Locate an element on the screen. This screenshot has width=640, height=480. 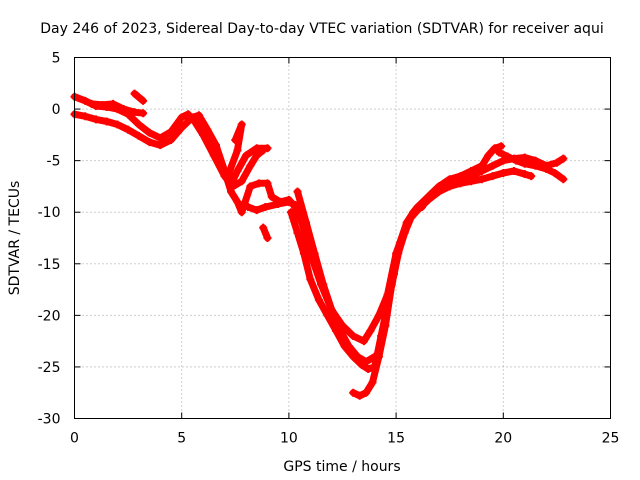
y-tick-label: -5 is located at coordinates (54, 162).